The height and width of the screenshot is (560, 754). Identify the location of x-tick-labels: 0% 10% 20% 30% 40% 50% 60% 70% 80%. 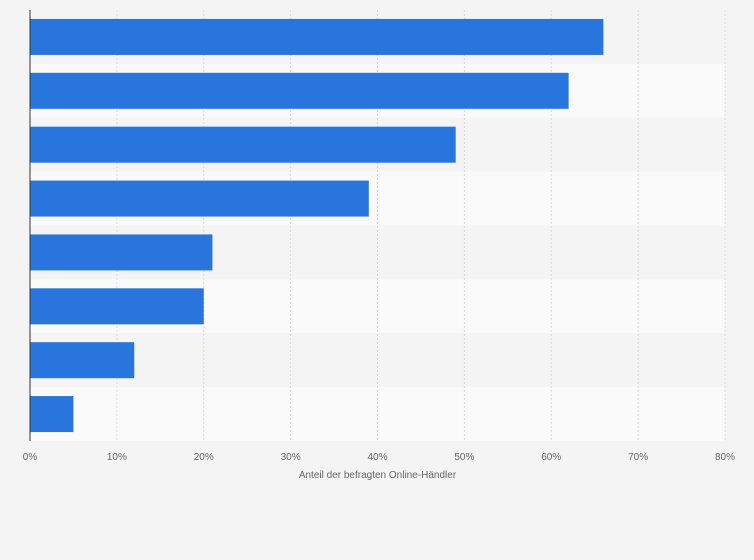
(379, 457).